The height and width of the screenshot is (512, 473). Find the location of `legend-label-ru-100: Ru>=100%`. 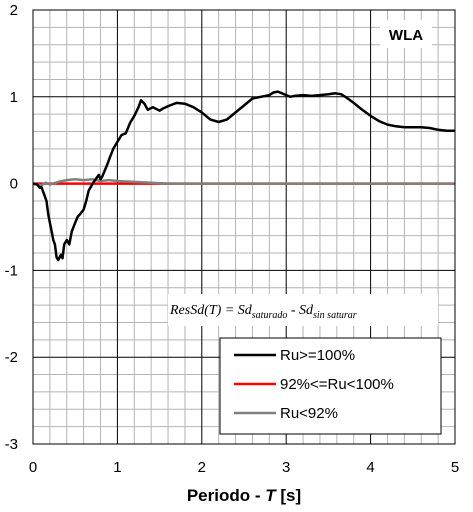

legend-label-ru-100: Ru>=100% is located at coordinates (317, 355).